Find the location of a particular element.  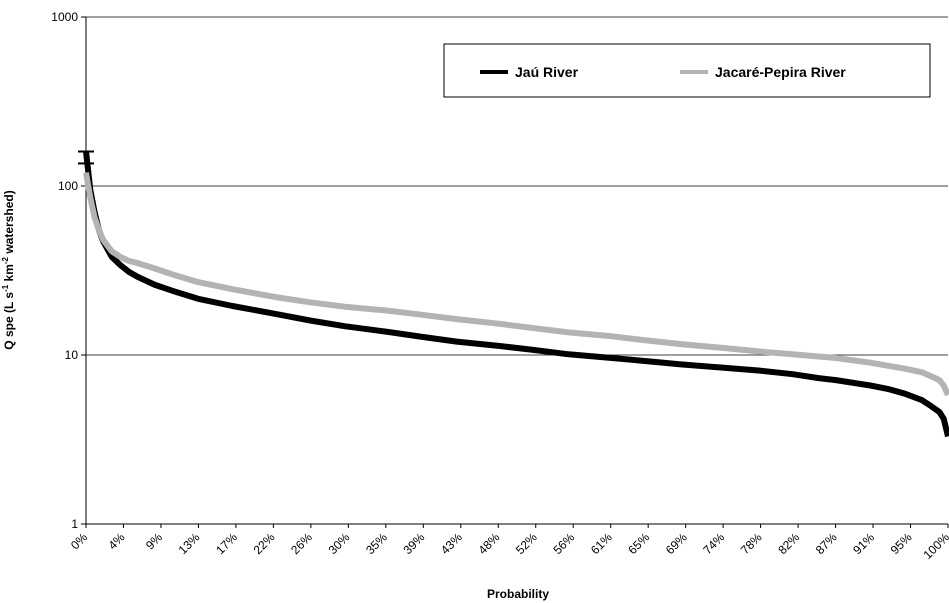

y-tick-label: 100 is located at coordinates (68, 186).